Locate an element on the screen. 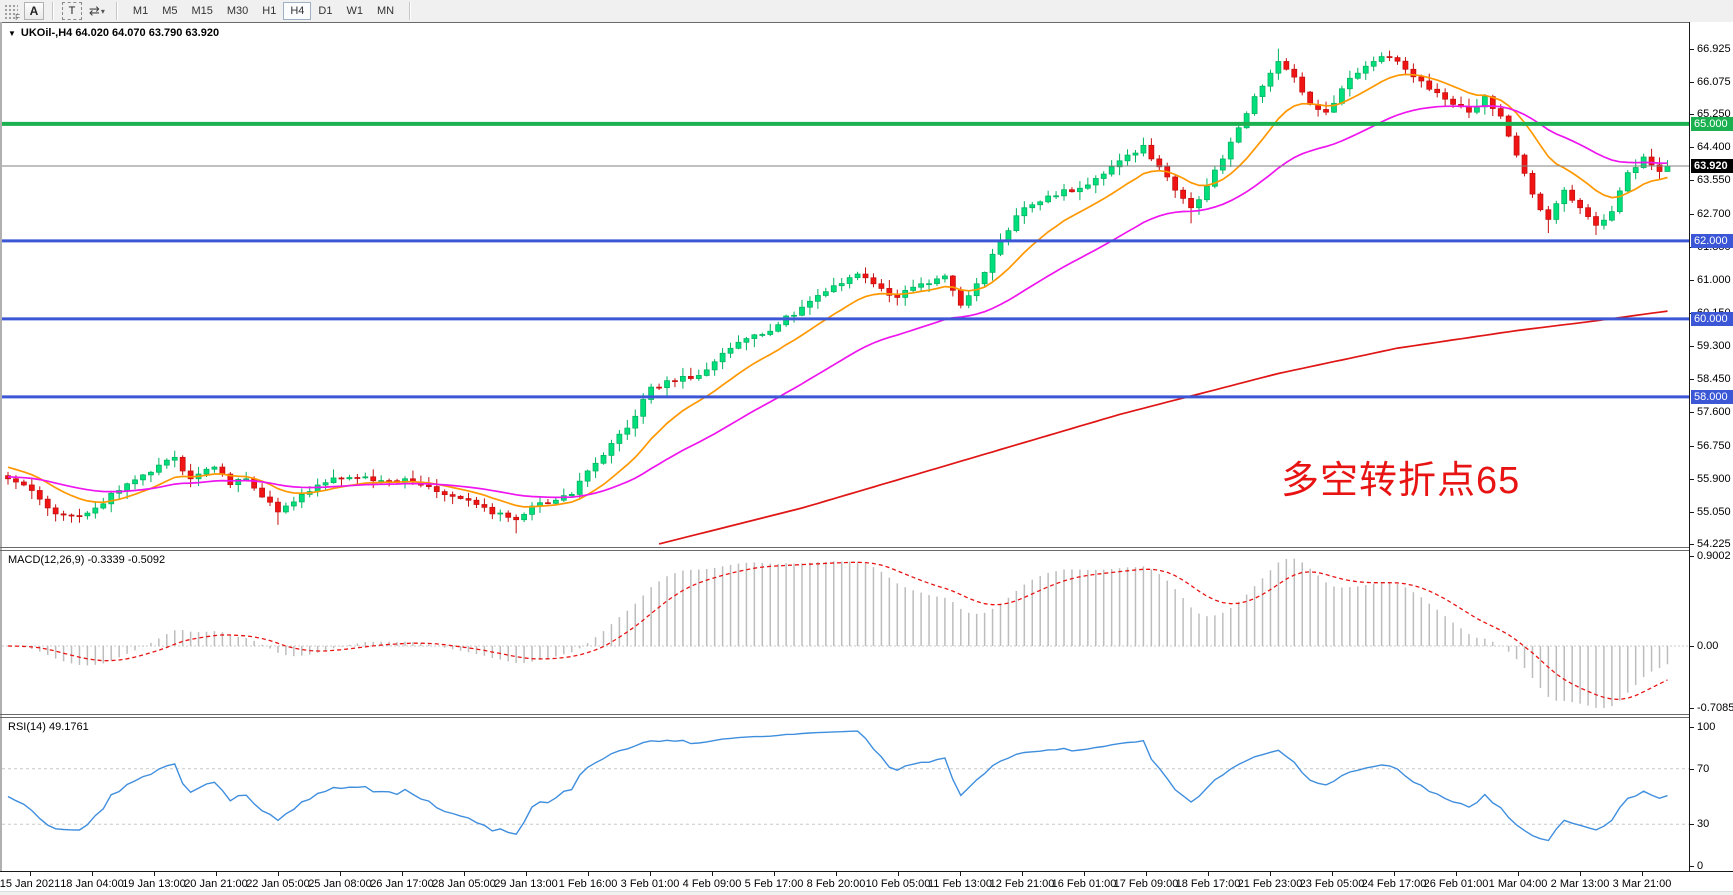  time-label: 1 Mar 04:00 is located at coordinates (1518, 884).